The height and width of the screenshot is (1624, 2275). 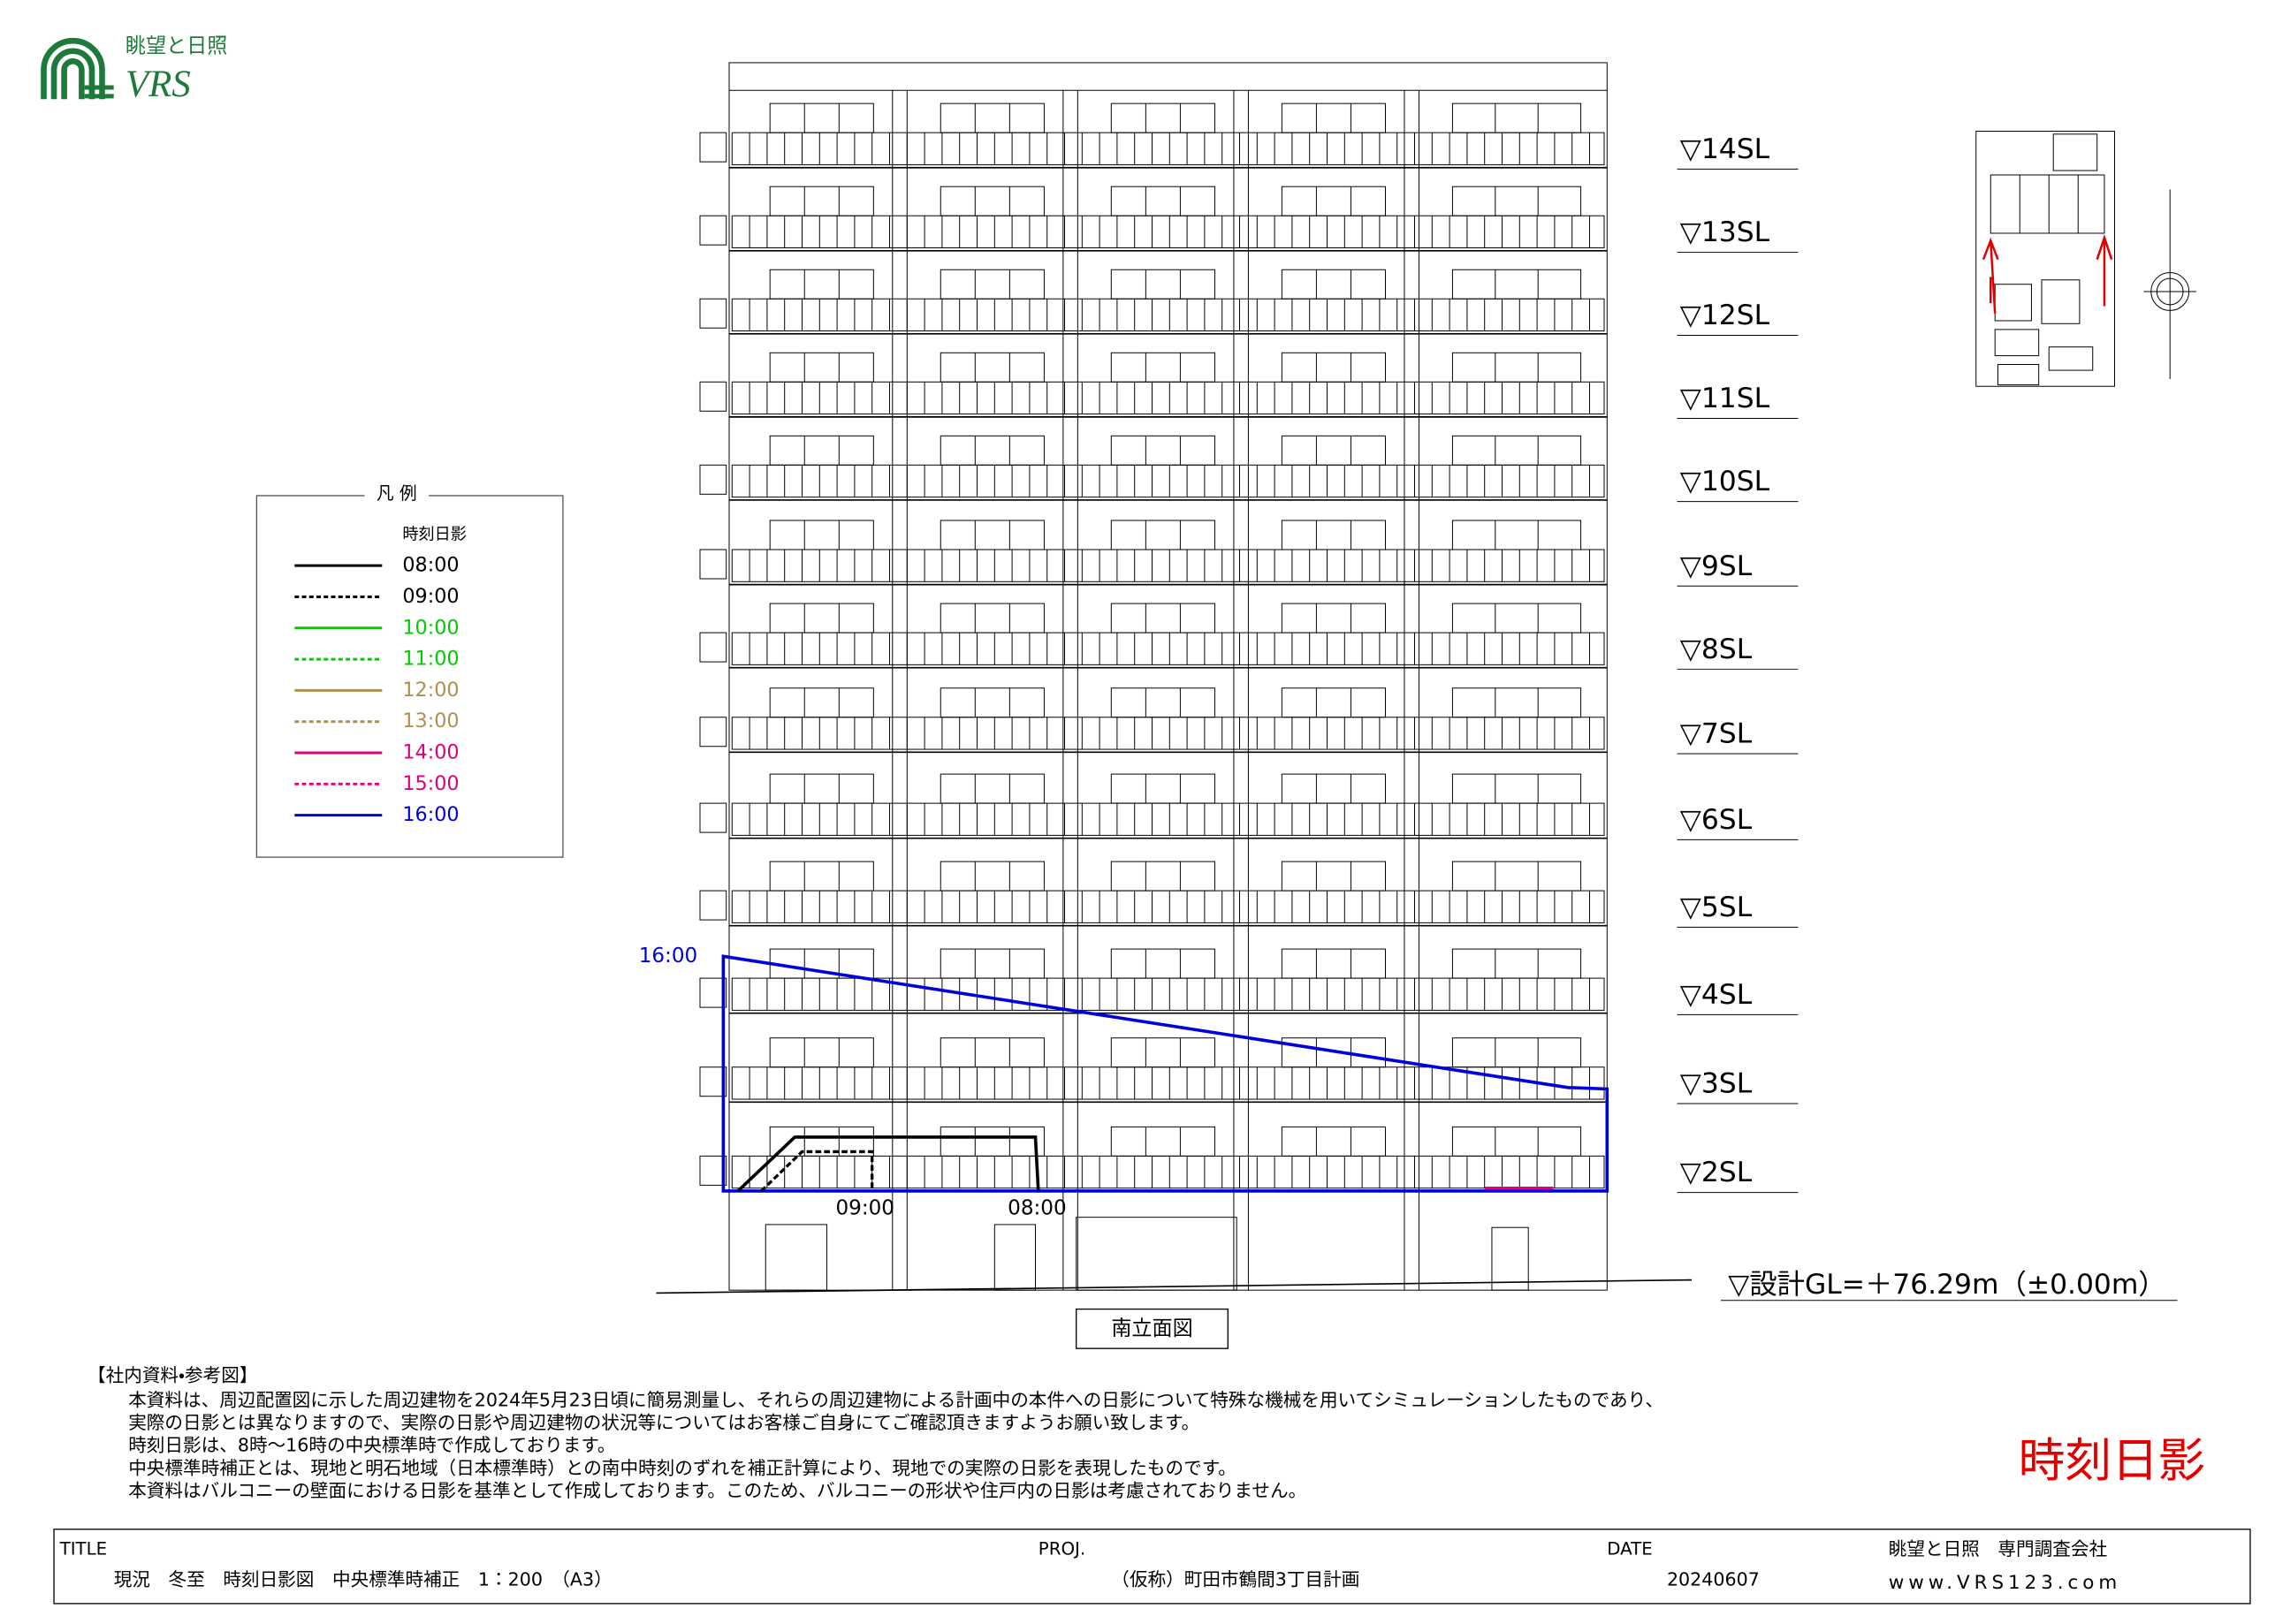 I want to click on legend-label: 13:00, so click(x=430, y=721).